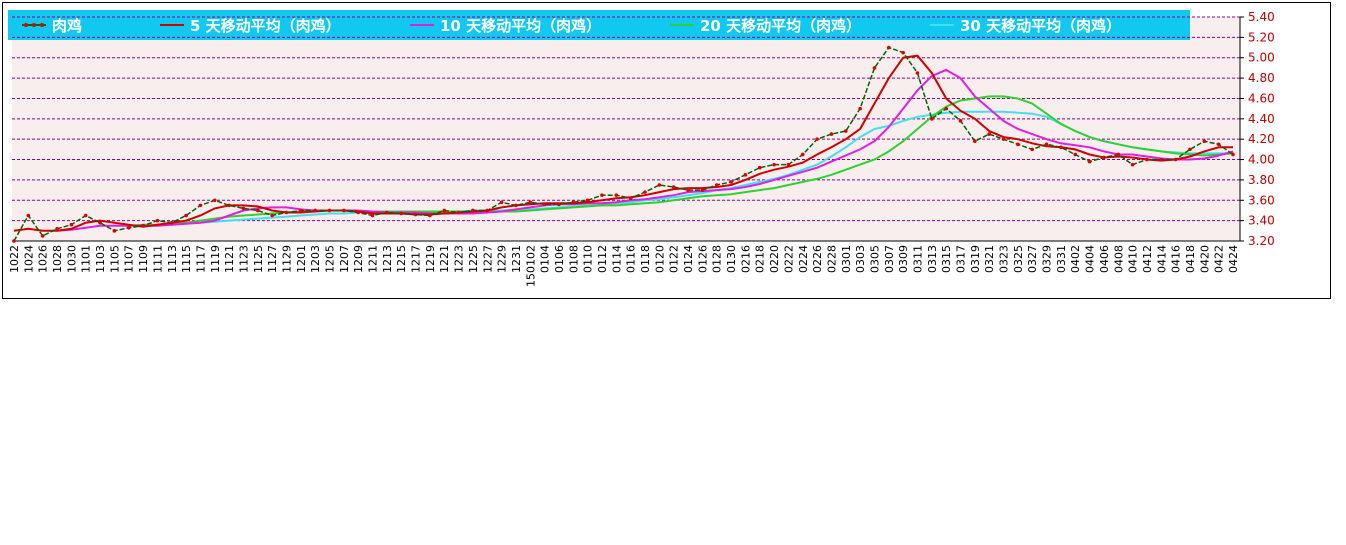 The image size is (1346, 545). I want to click on x-tick-label: 1129, so click(286, 259).